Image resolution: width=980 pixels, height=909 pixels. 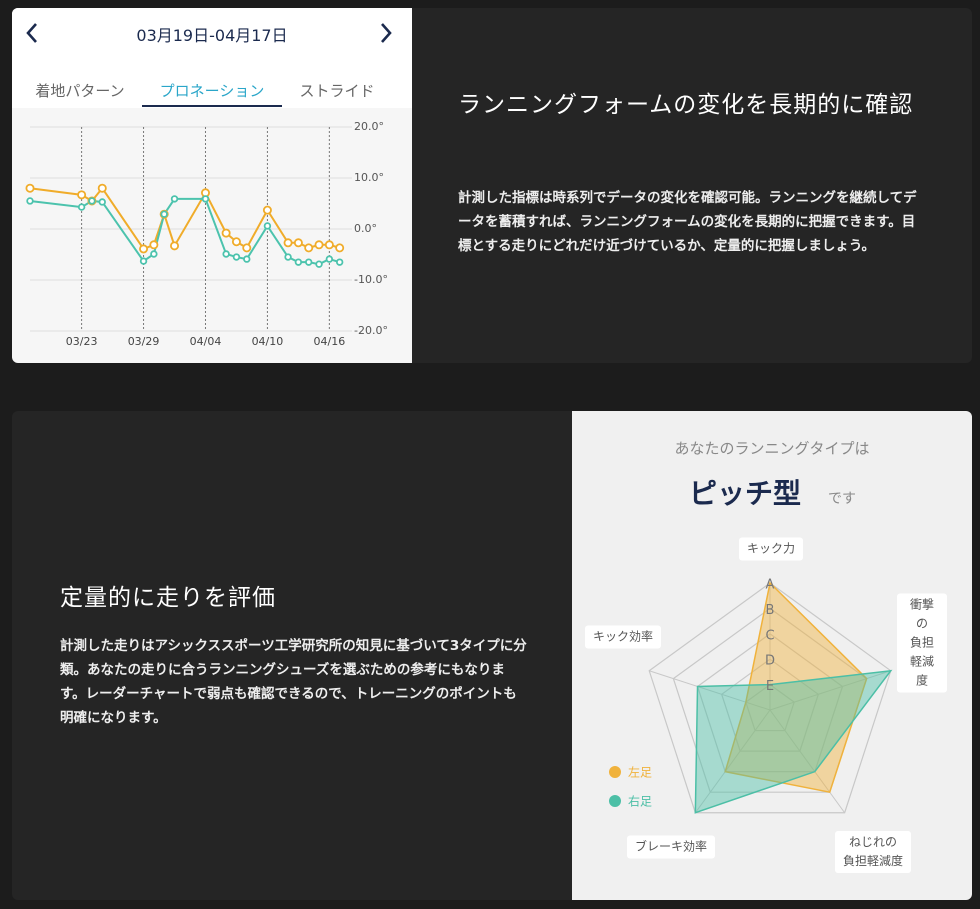 I want to click on date-range: 03月19日-04月17日, so click(x=212, y=35).